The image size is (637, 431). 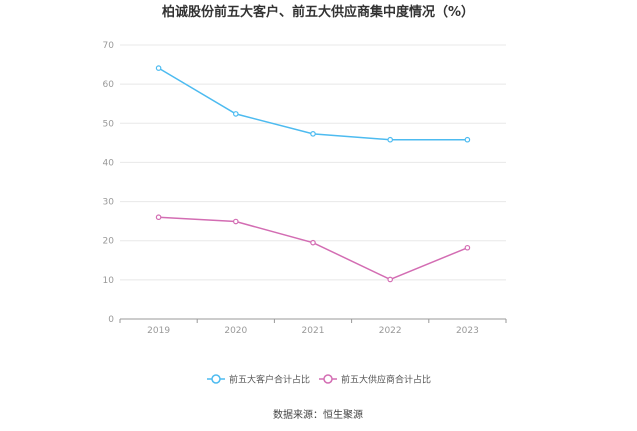 I want to click on y-tick-label: 50, so click(x=109, y=124).